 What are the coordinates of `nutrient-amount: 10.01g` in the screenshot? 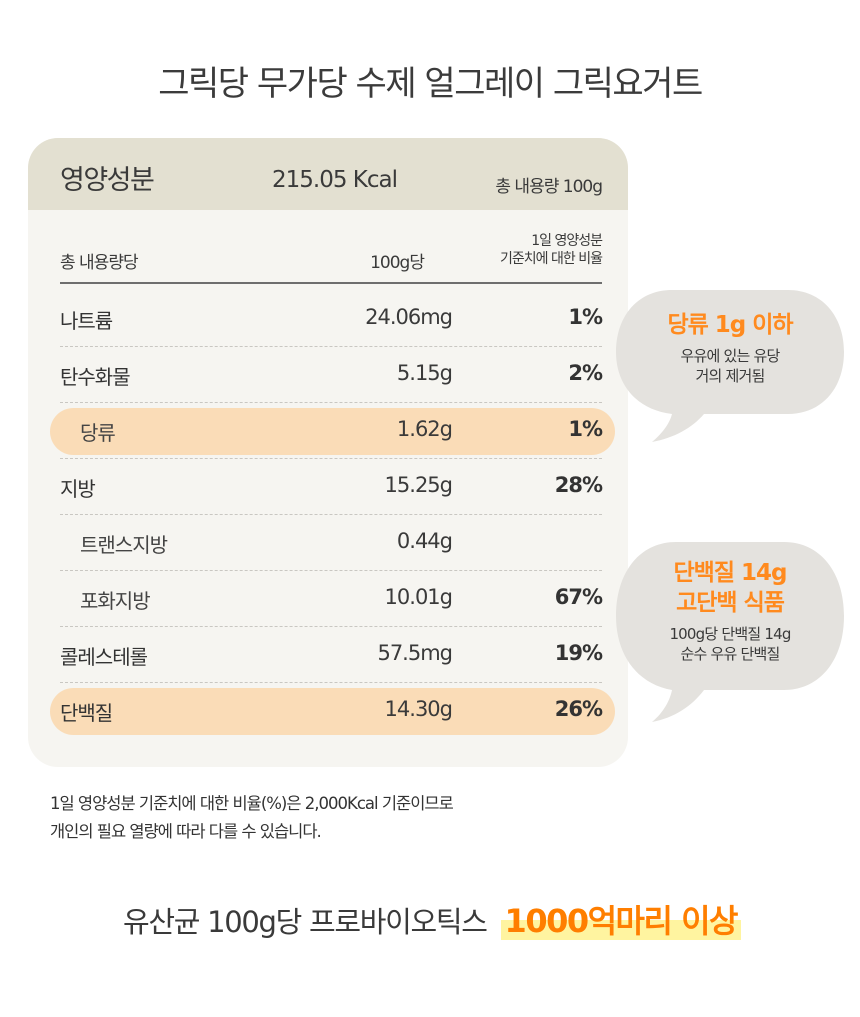 It's located at (418, 597).